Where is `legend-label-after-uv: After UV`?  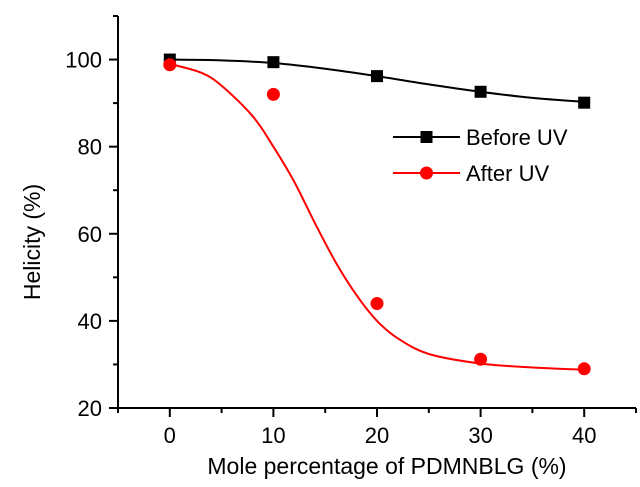
legend-label-after-uv: After UV is located at coordinates (507, 173).